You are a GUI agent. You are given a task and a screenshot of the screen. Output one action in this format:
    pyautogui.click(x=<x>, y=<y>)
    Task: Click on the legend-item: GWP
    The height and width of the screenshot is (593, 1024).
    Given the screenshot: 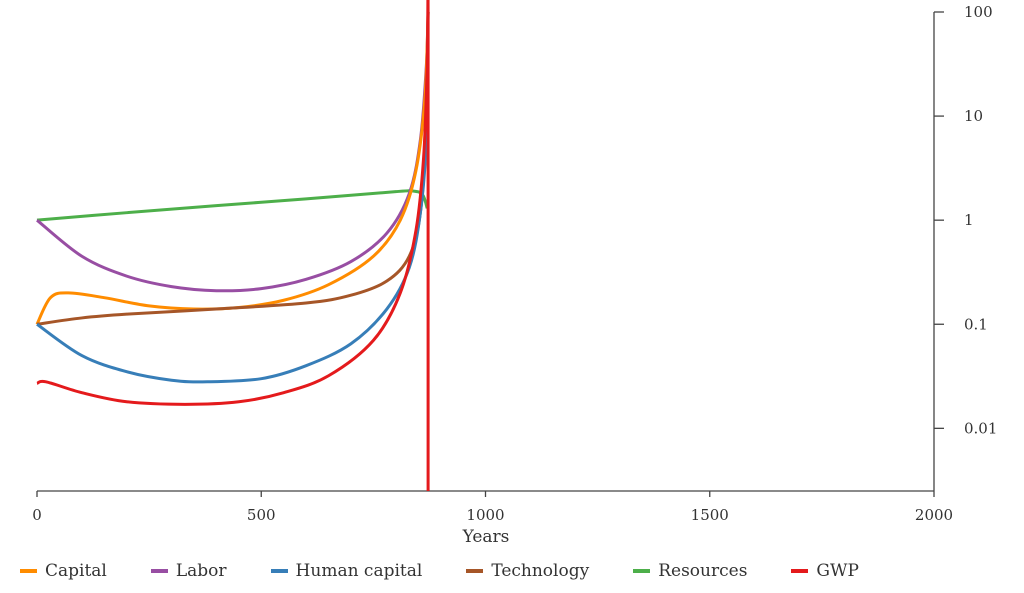 What is the action you would take?
    pyautogui.click(x=825, y=571)
    